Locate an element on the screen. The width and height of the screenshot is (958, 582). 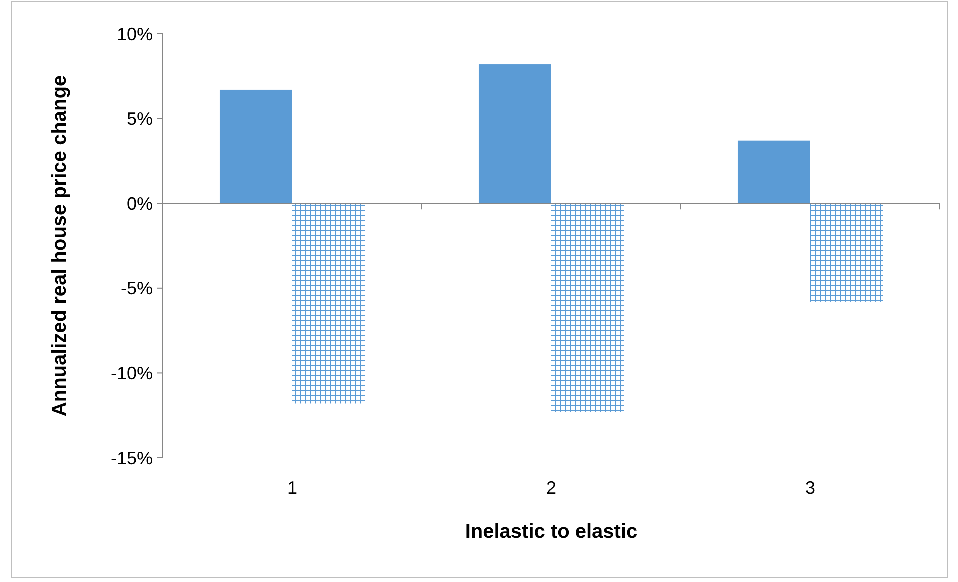
x-tick-label: 1 is located at coordinates (292, 488).